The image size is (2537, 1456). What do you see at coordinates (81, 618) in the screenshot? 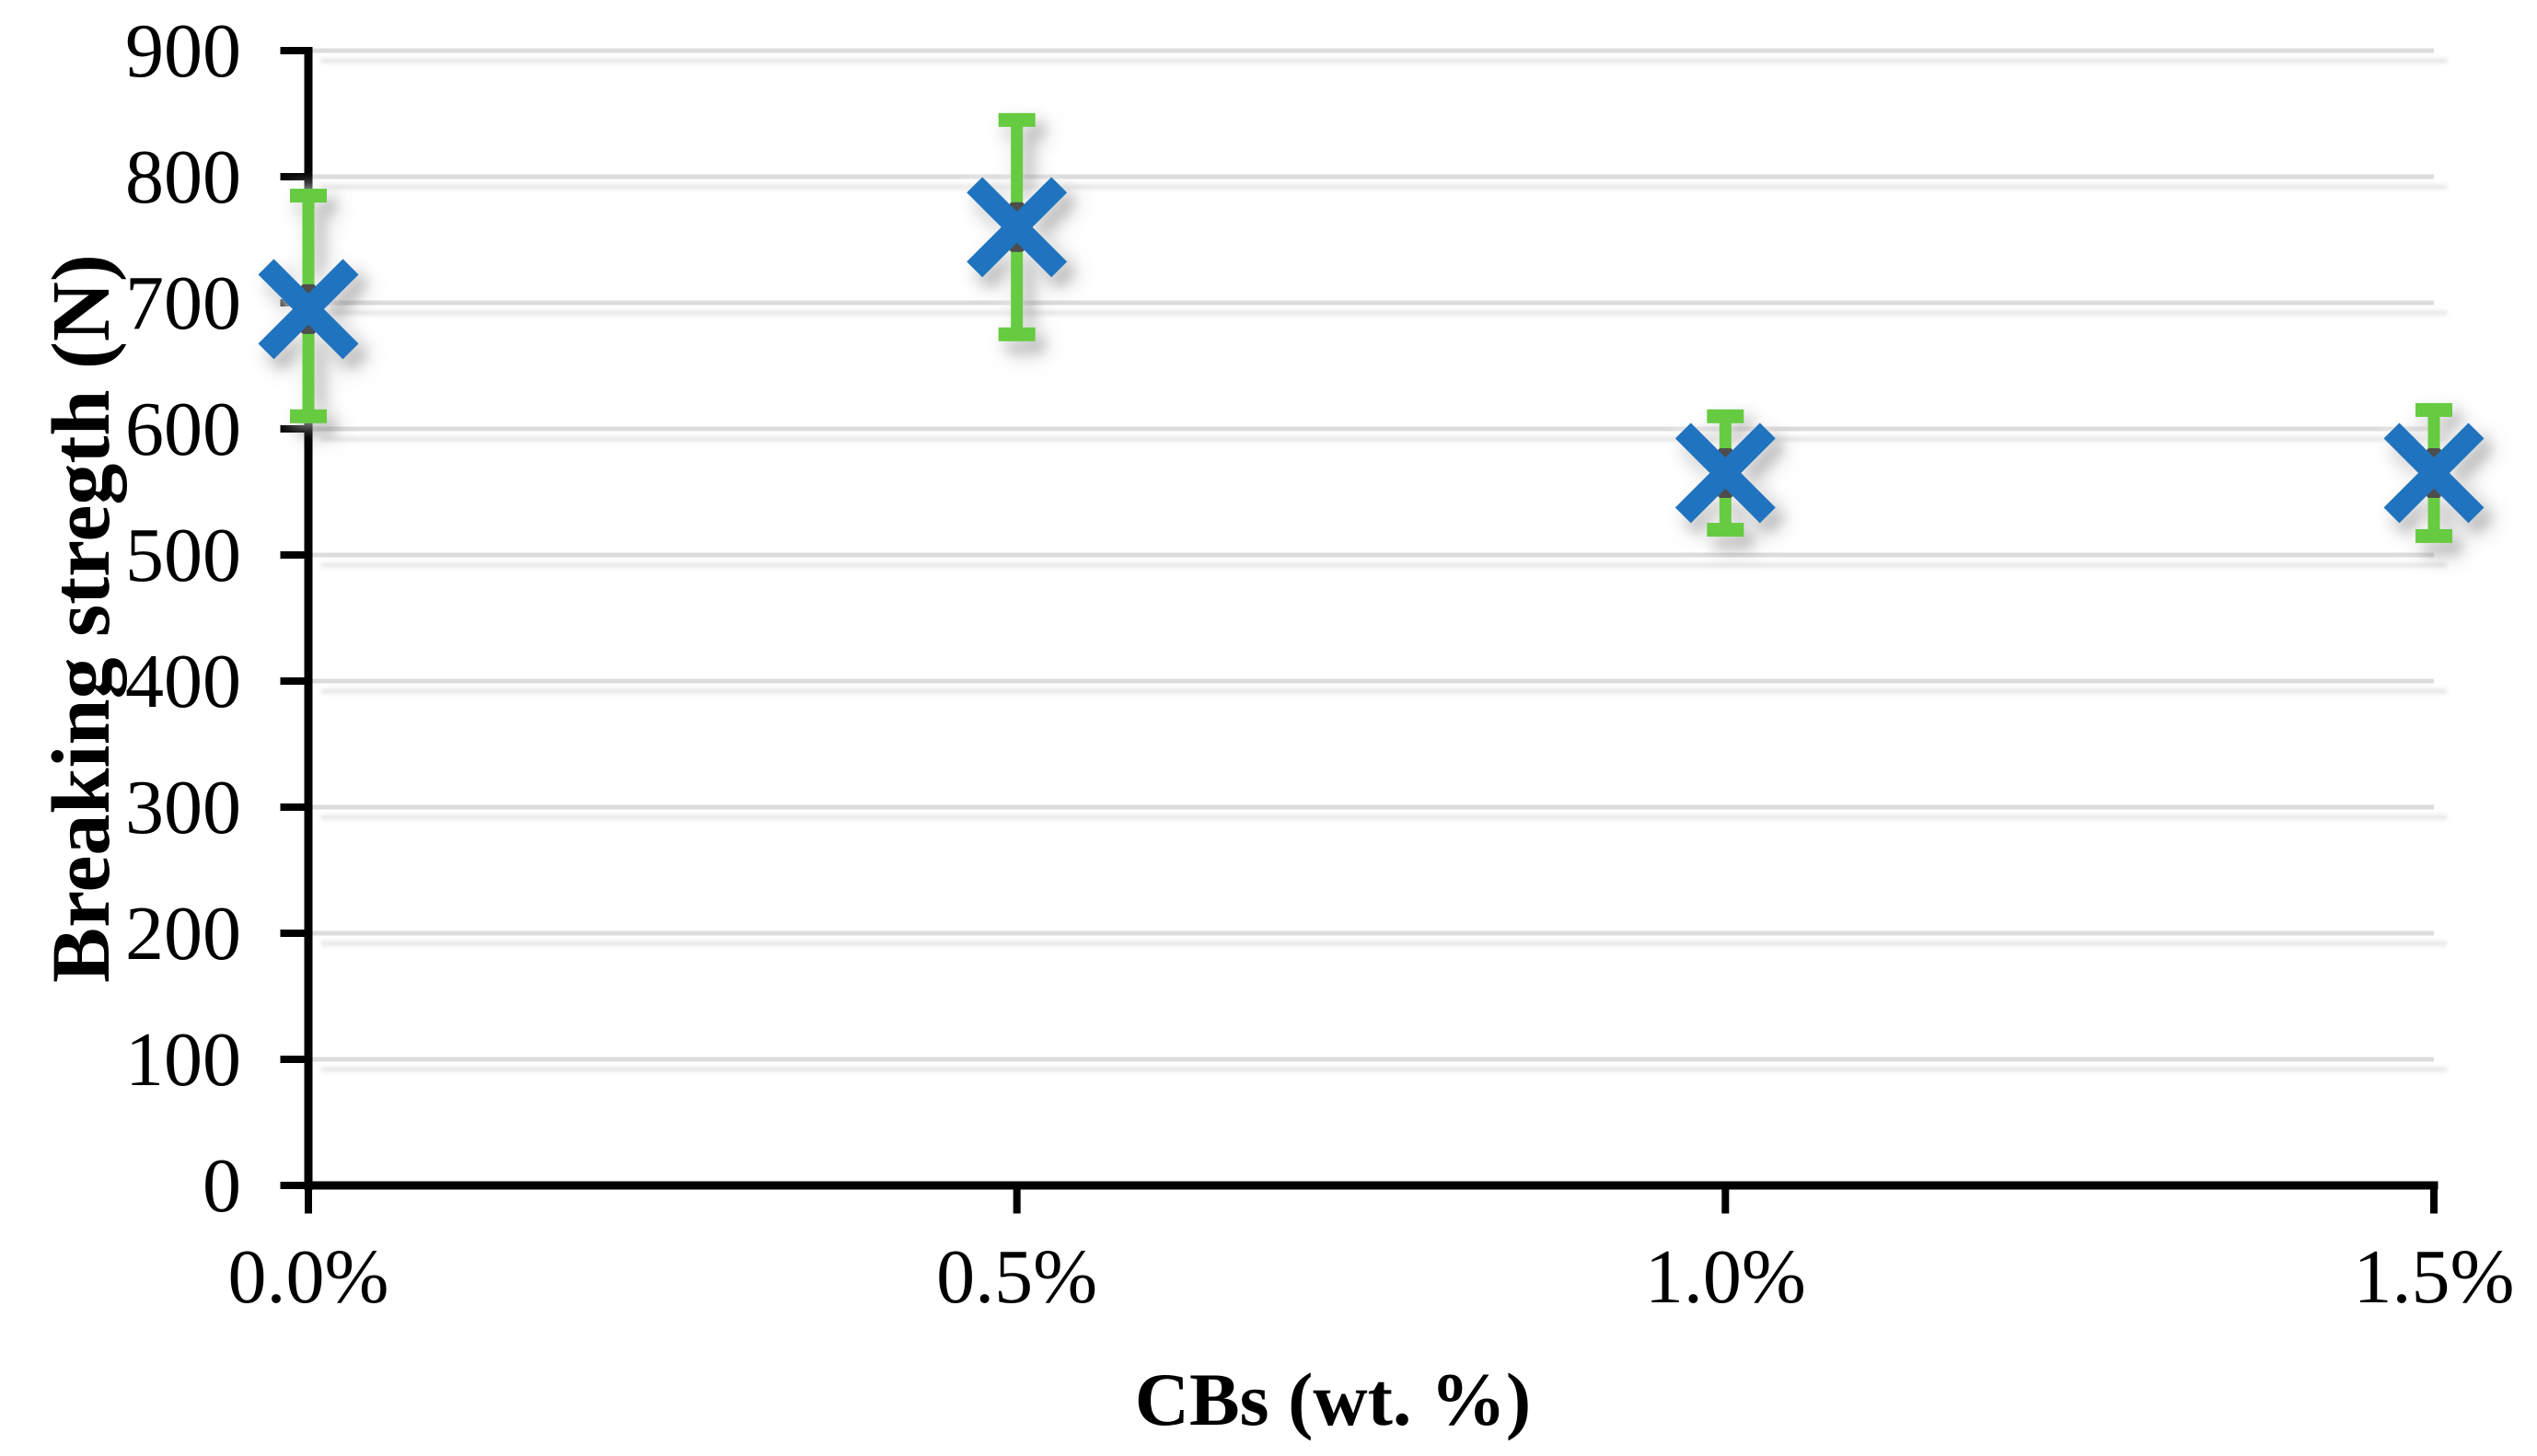
I see `y-axis-title: Breaking stregth (N)` at bounding box center [81, 618].